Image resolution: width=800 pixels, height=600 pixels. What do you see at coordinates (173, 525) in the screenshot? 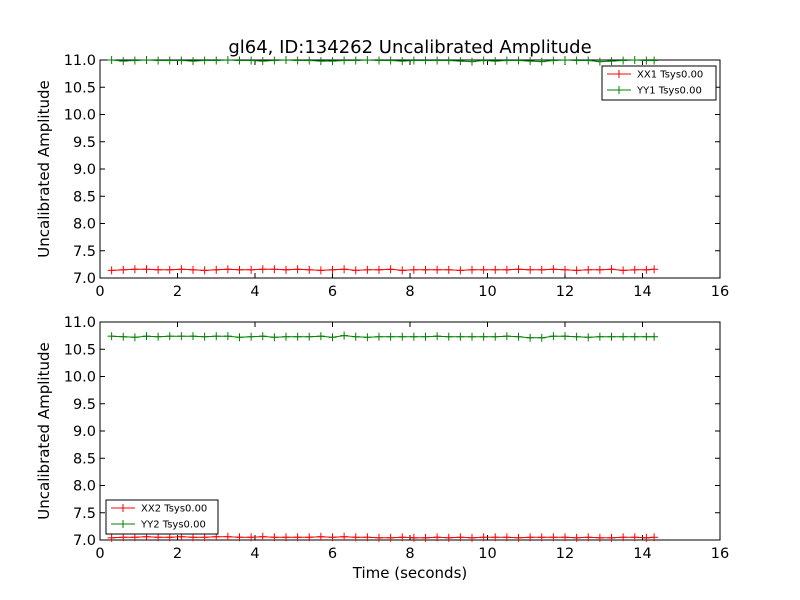
I see `legend-label: YY2 Tsys0.00` at bounding box center [173, 525].